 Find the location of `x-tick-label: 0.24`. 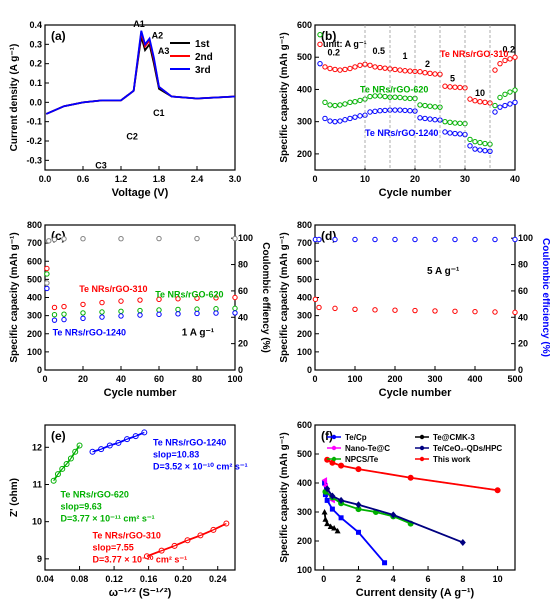

x-tick-label: 0.24 is located at coordinates (218, 579).